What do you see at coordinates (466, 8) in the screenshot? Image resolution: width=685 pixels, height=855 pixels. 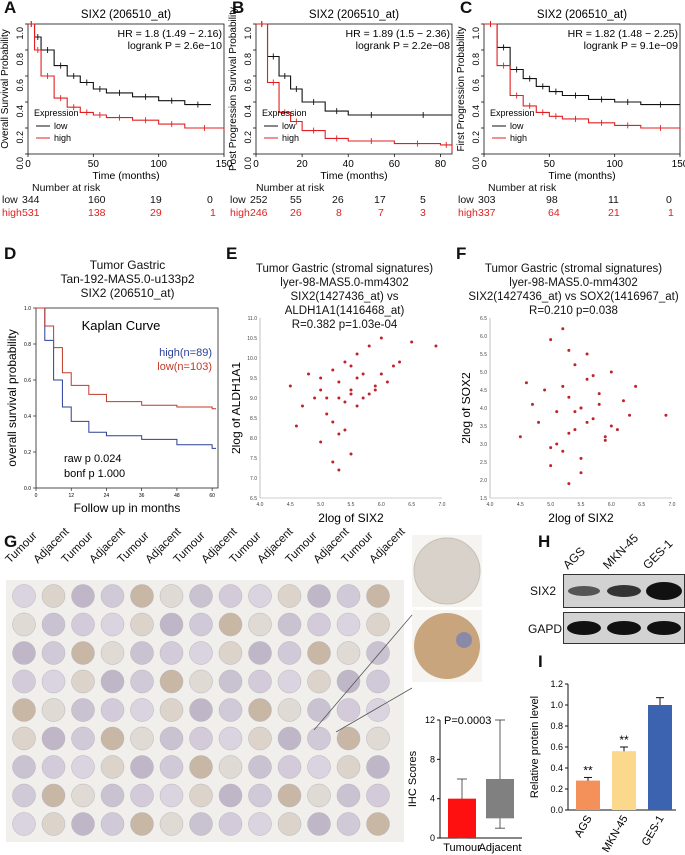 I see `panel-letter-c: C` at bounding box center [466, 8].